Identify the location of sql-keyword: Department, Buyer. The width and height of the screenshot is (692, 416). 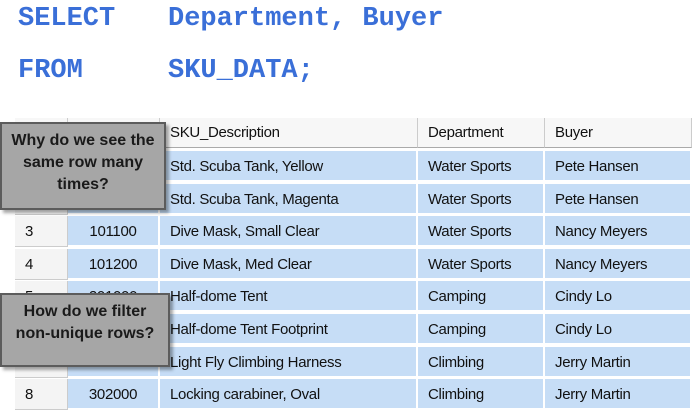
(306, 19).